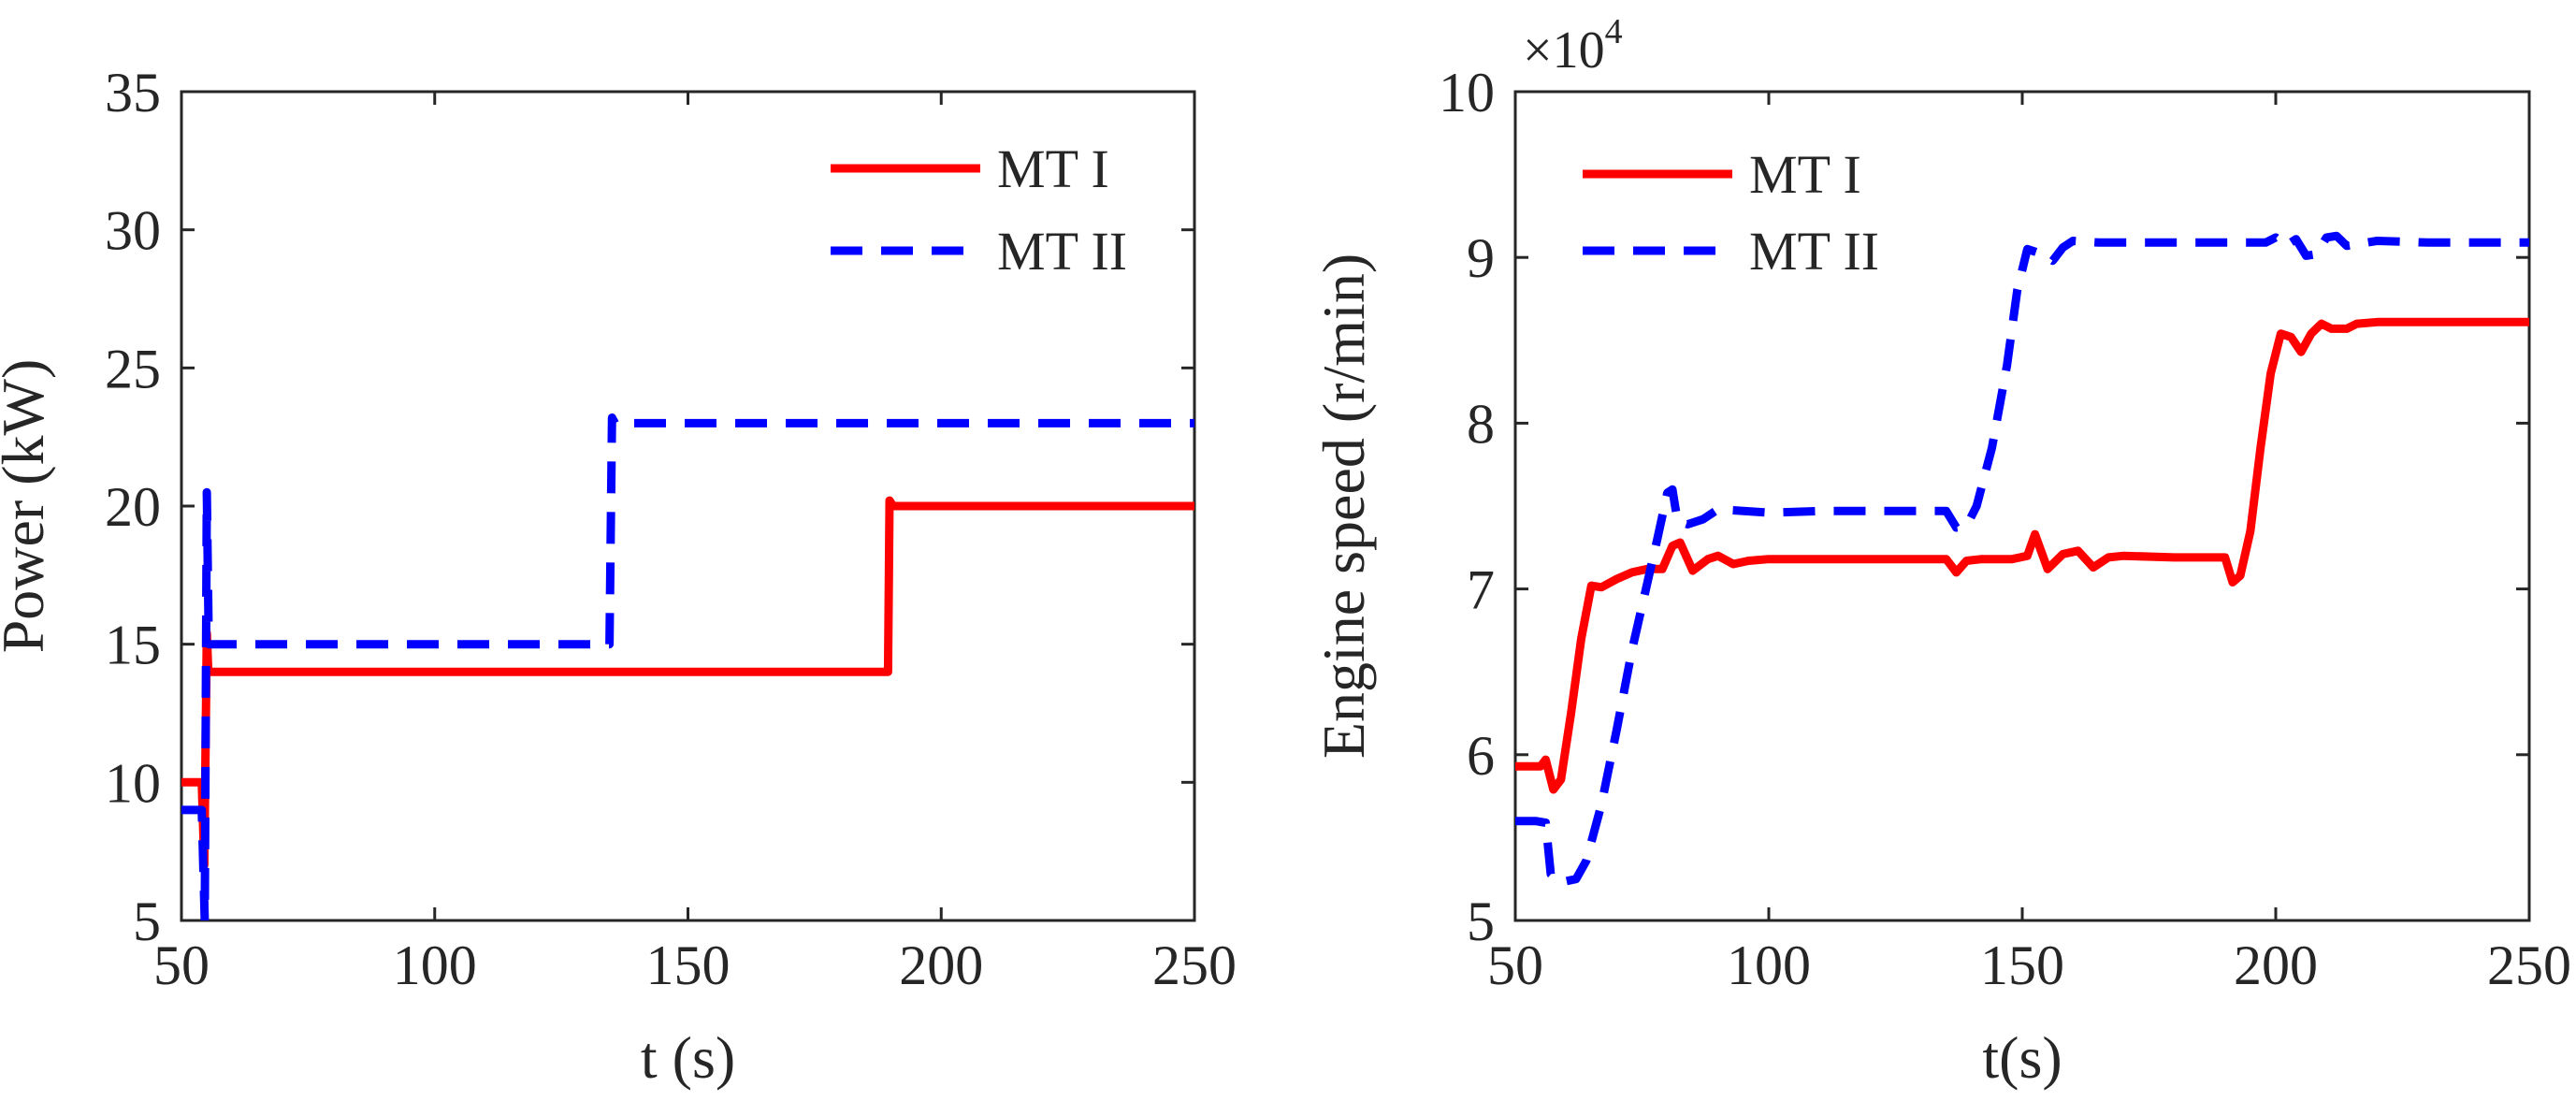 The image size is (2576, 1101). What do you see at coordinates (133, 368) in the screenshot?
I see `y-tick-label: 25` at bounding box center [133, 368].